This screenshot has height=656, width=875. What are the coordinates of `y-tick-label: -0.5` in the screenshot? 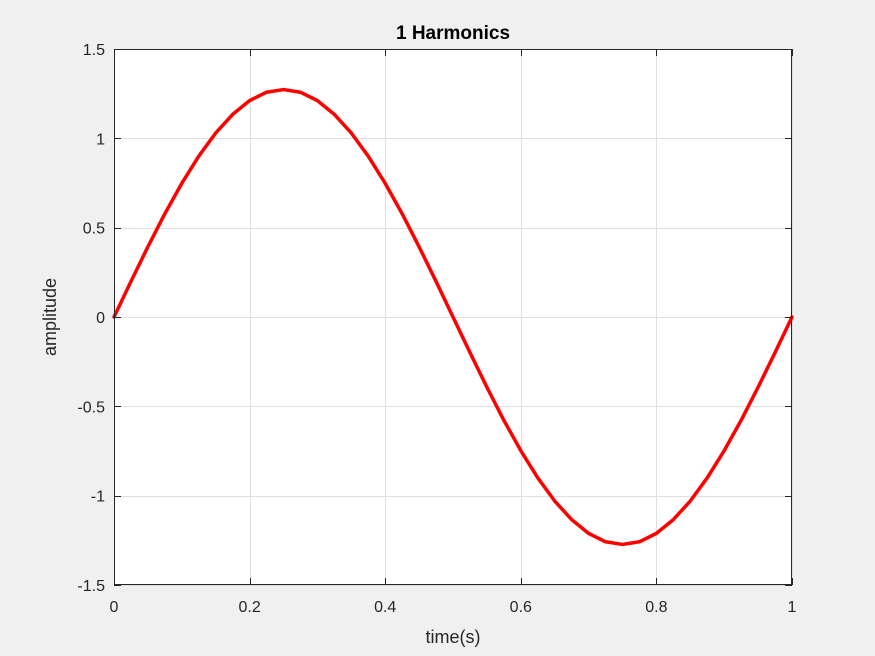 It's located at (91, 407).